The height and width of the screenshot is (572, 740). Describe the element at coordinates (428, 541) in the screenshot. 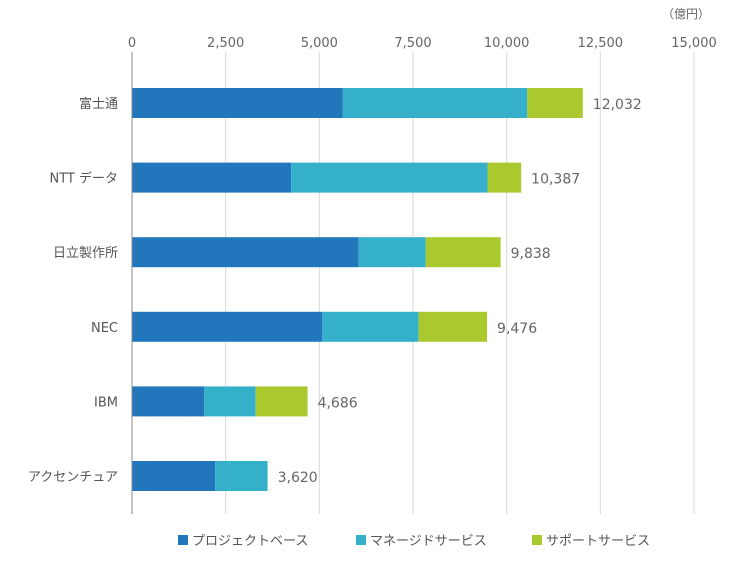

I see `legend-label: マネージドサービス` at that location.